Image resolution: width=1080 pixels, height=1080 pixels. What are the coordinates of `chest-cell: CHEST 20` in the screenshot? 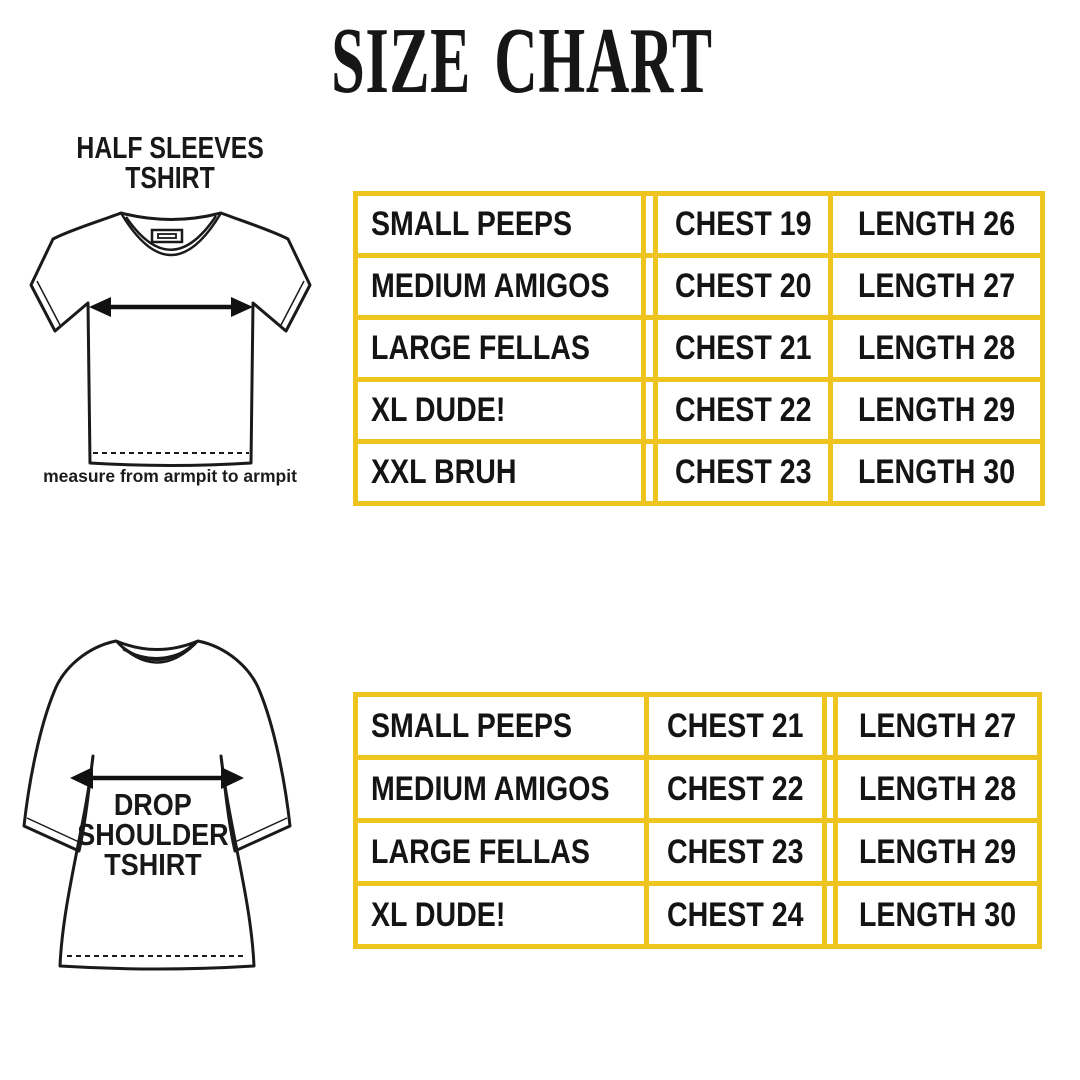 It's located at (740, 286).